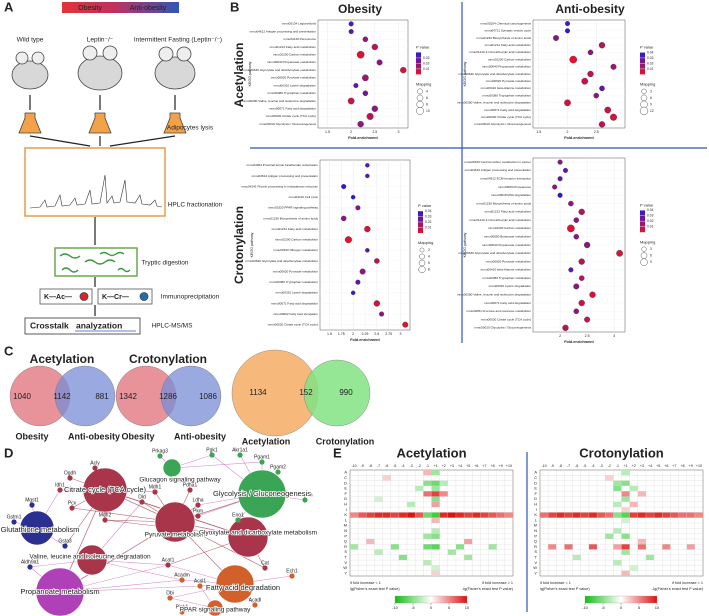 The image size is (709, 616). Describe the element at coordinates (621, 452) in the screenshot. I see `heatmap-title: Crotonylation` at that location.